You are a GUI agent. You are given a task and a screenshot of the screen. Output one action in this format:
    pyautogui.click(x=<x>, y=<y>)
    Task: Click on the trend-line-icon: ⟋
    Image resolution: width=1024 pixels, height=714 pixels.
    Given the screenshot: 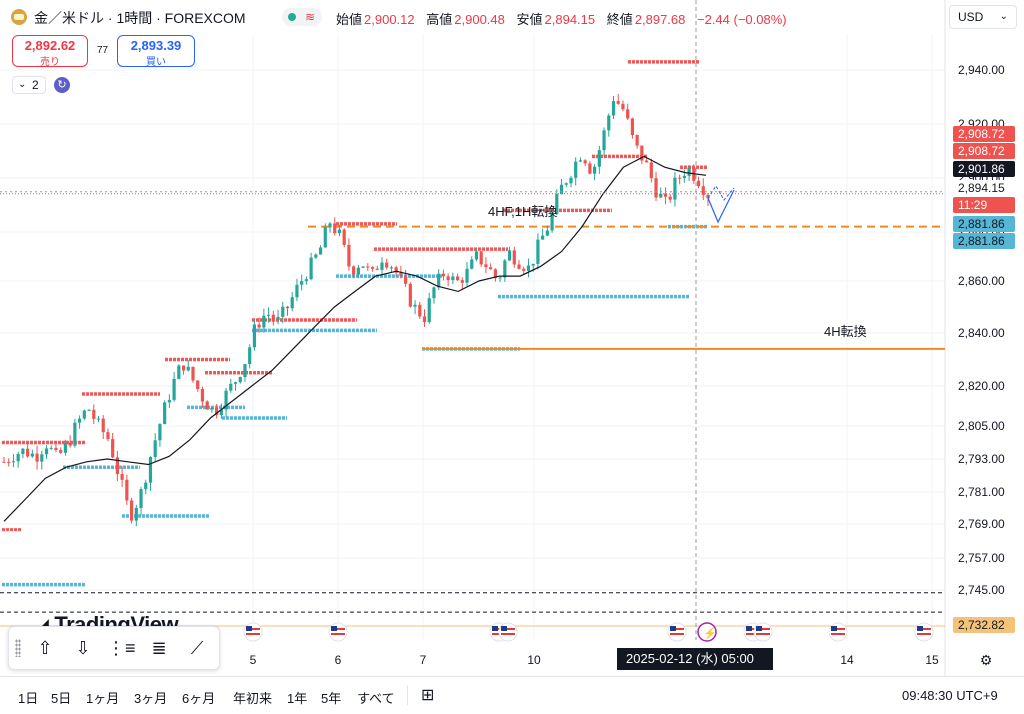 What is the action you would take?
    pyautogui.click(x=197, y=648)
    